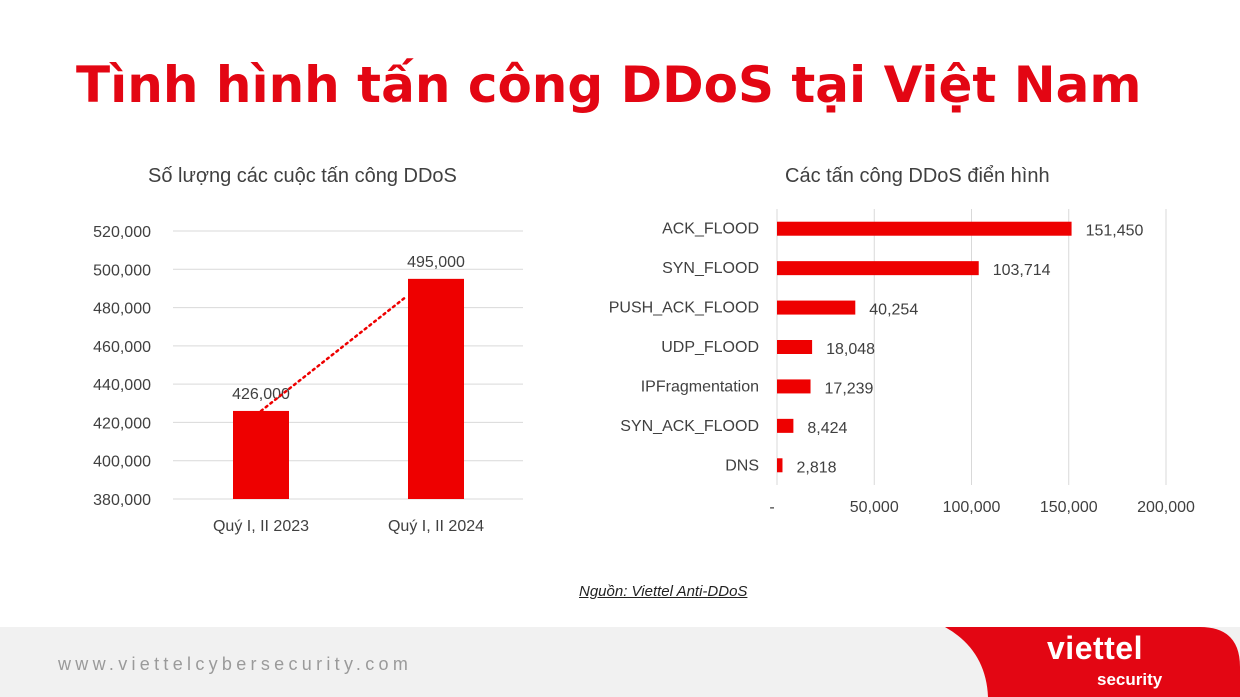 This screenshot has width=1240, height=697. Describe the element at coordinates (827, 428) in the screenshot. I see `data-label: 8,424` at that location.